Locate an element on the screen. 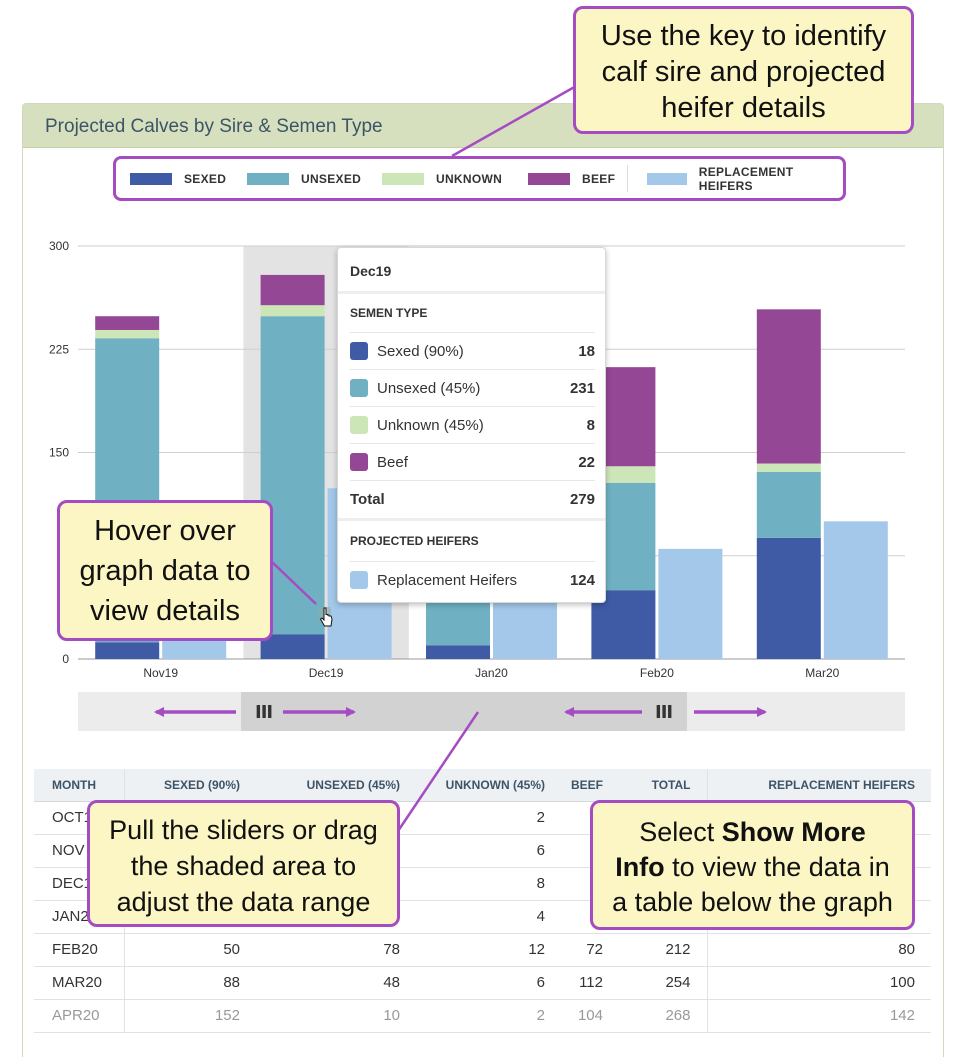  legend-item-unsexed: UNSEXED is located at coordinates (304, 178).